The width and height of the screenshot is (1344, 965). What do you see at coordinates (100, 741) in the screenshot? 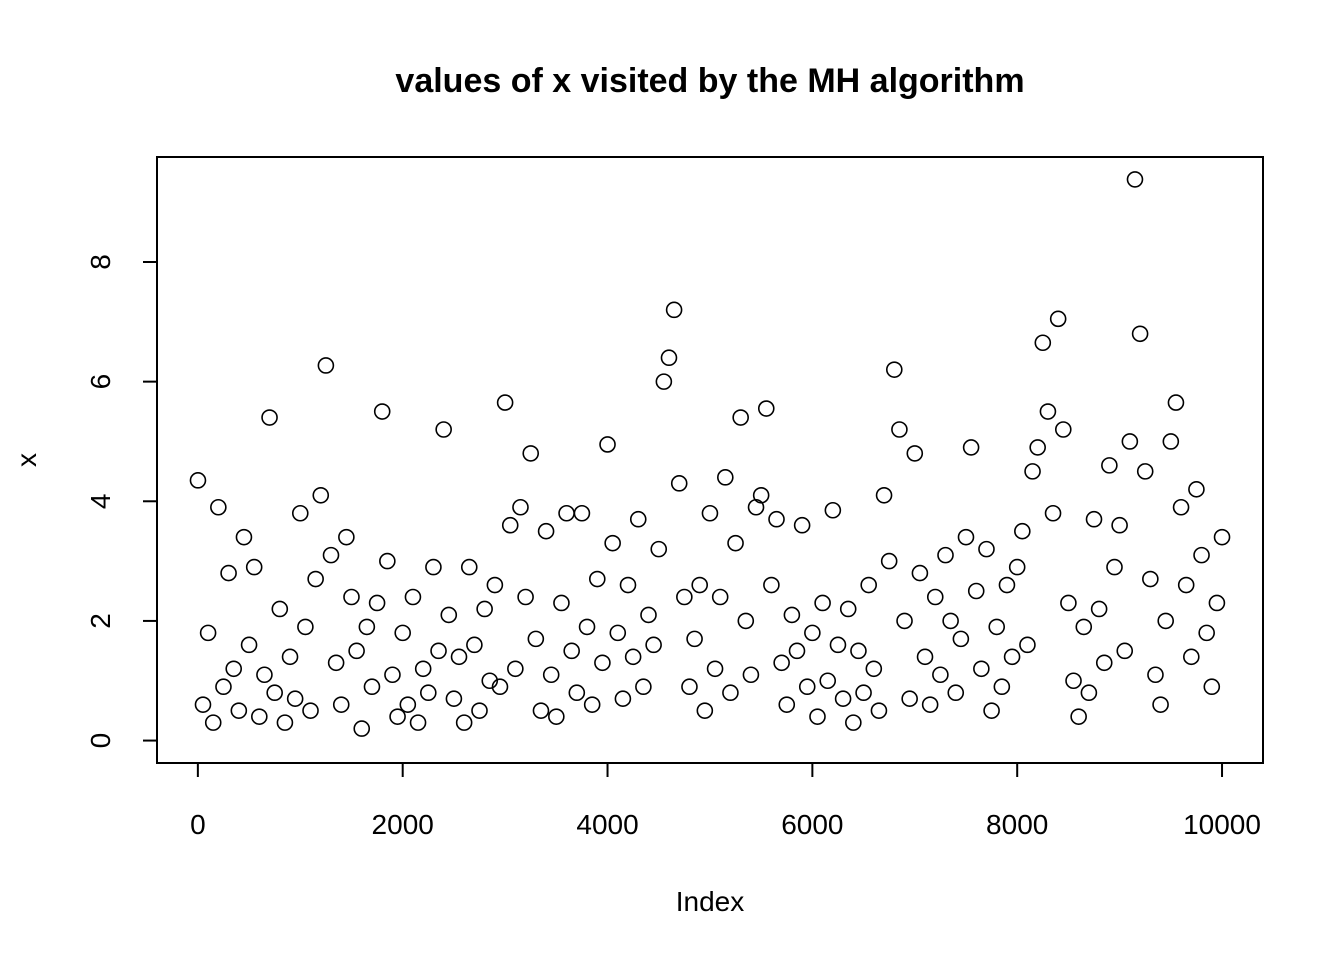
I see `y-tick-label: 0` at bounding box center [100, 741].